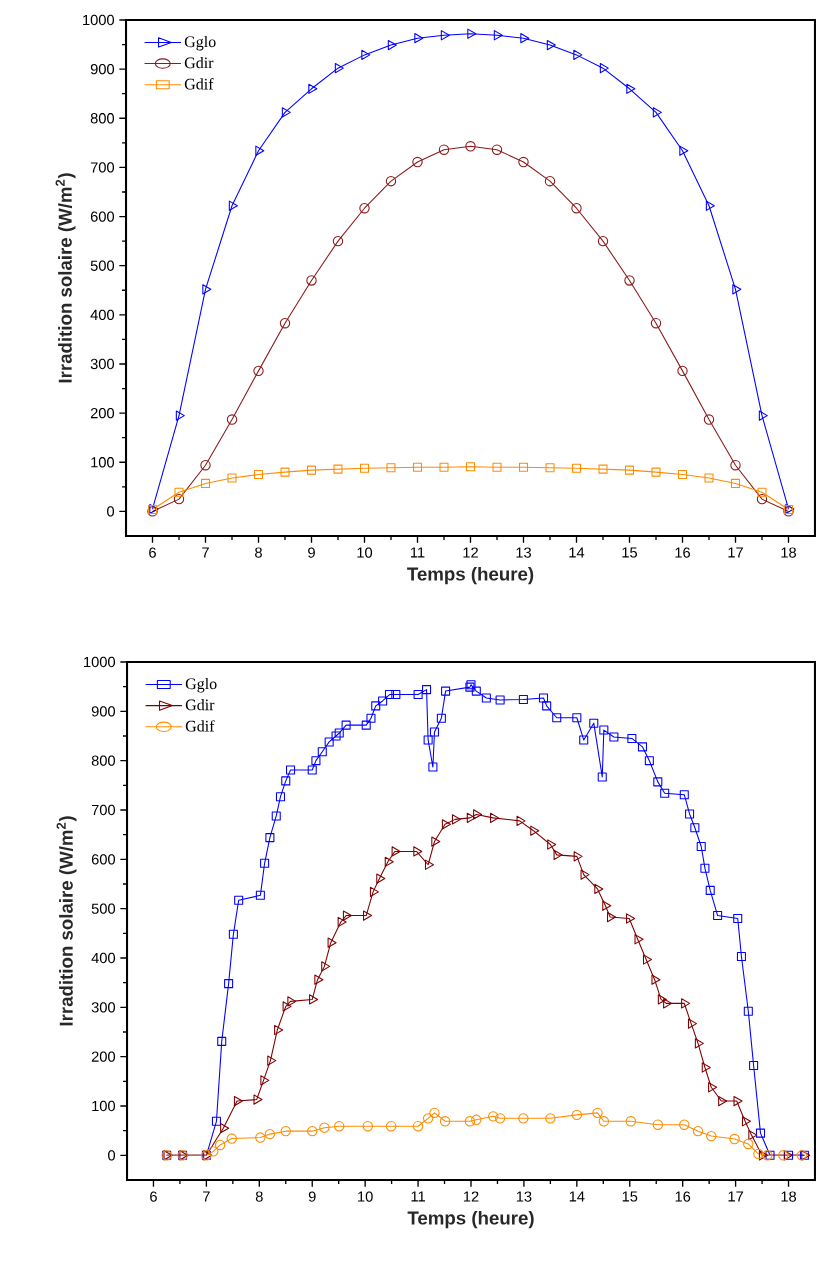  What do you see at coordinates (103, 859) in the screenshot?
I see `y-tick-label: 600` at bounding box center [103, 859].